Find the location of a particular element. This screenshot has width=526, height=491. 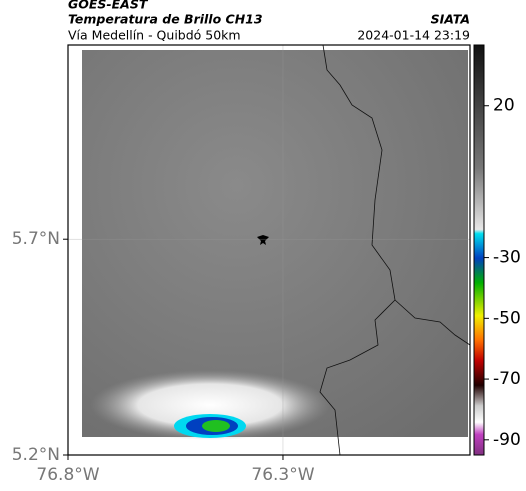

colorbar is located at coordinates (479, 250).